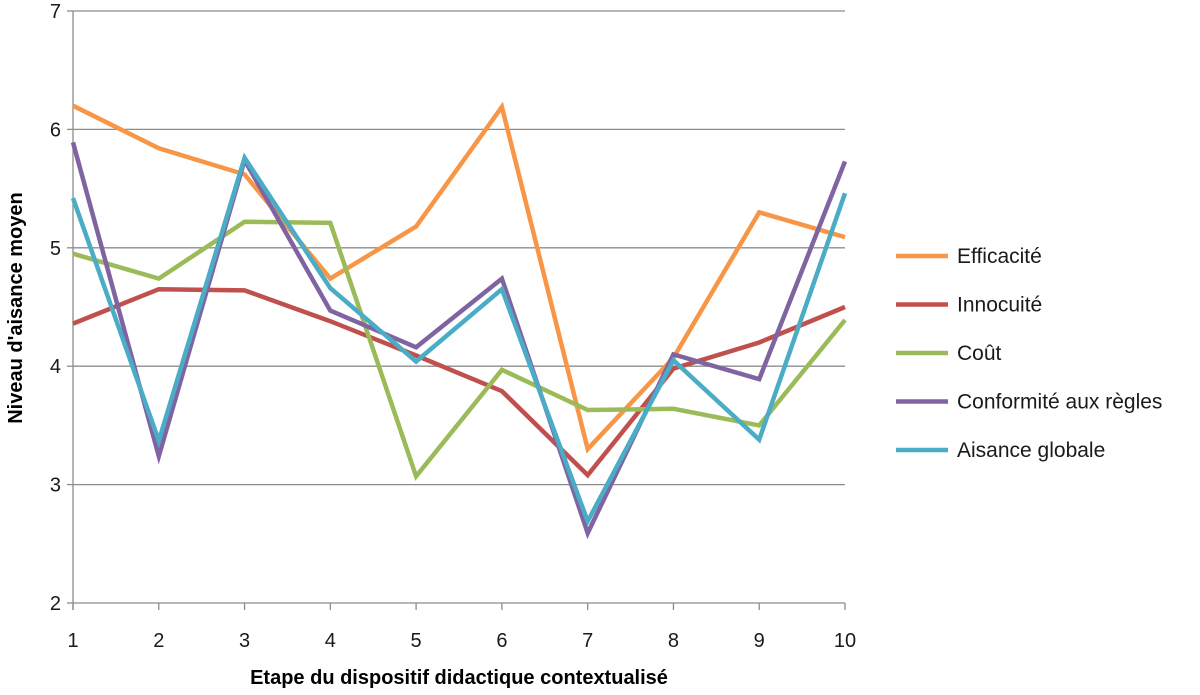 This screenshot has height=695, width=1200. I want to click on legend-item: Efficacité, so click(969, 256).